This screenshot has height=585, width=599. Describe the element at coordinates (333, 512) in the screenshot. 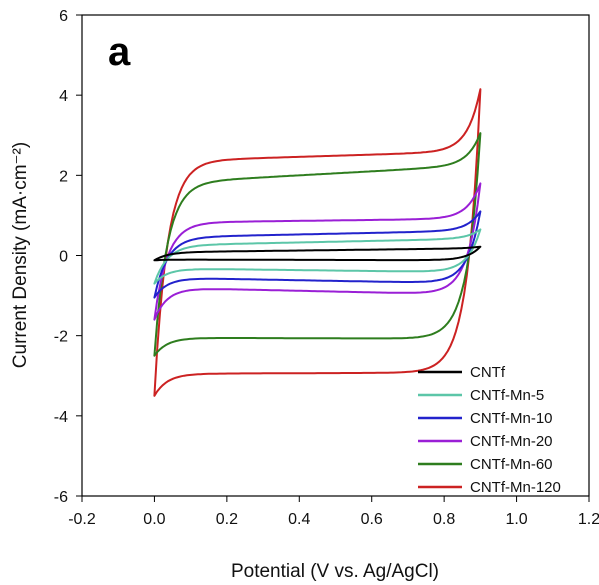

I see `x-axis-ticks: -0.2 0.0 0.2 0.4 0.6 0.8 1.0 1.2` at that location.